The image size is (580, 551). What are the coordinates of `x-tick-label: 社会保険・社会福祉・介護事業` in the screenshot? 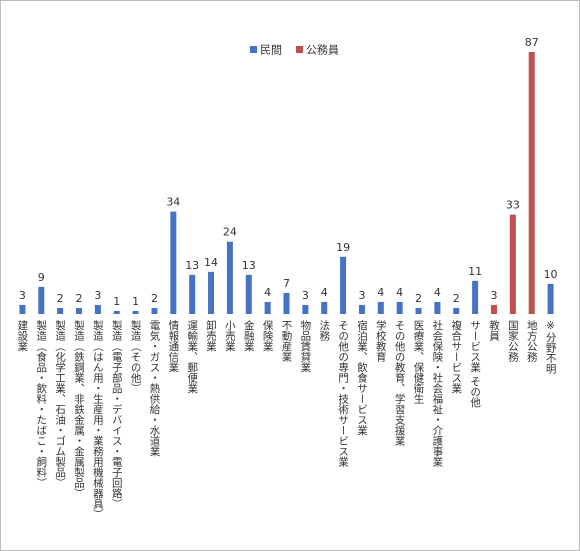 It's located at (437, 393).